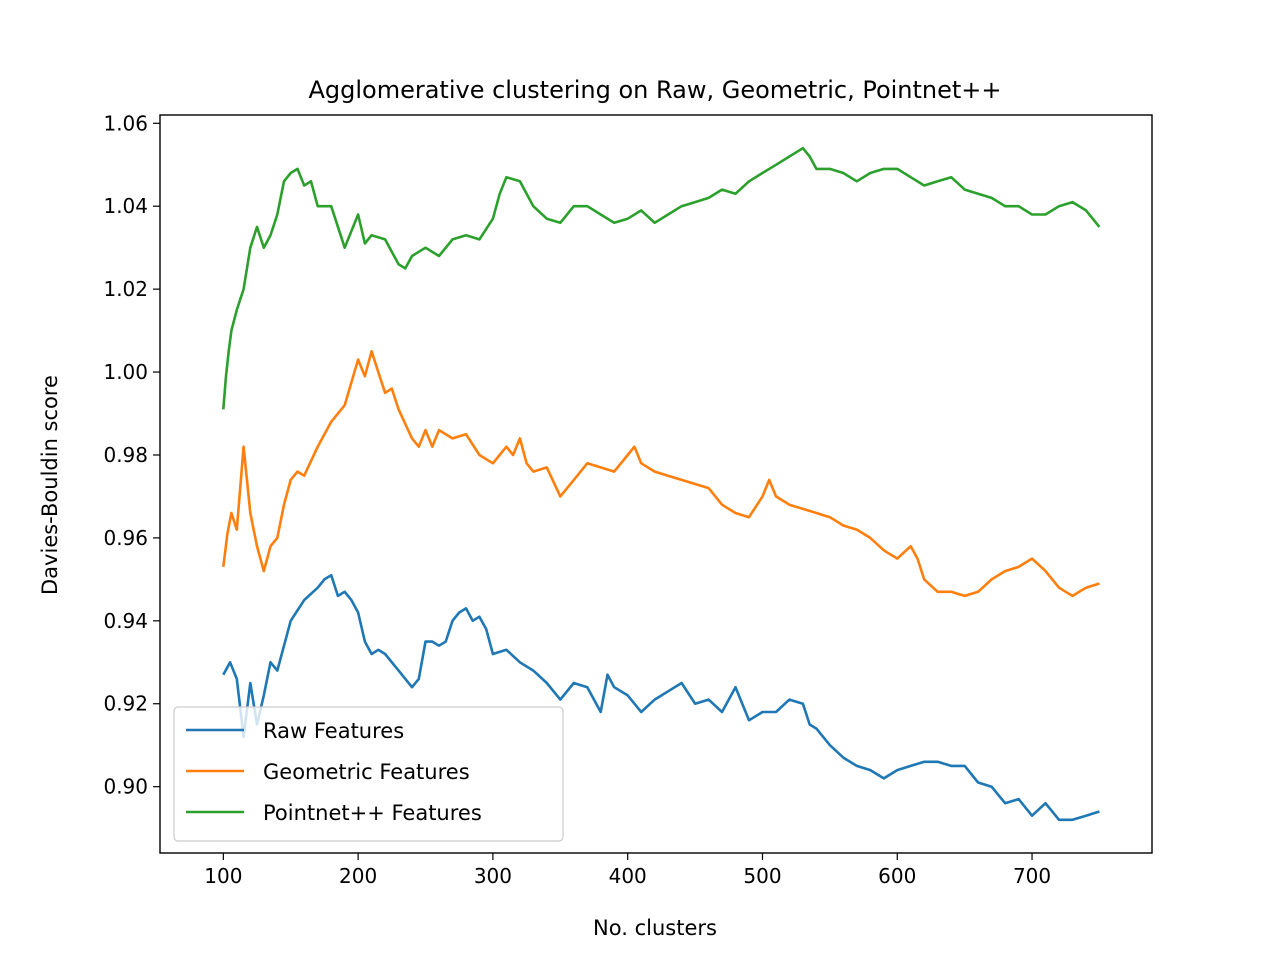 The width and height of the screenshot is (1280, 960). What do you see at coordinates (125, 123) in the screenshot?
I see `y-tick-label: 1.06` at bounding box center [125, 123].